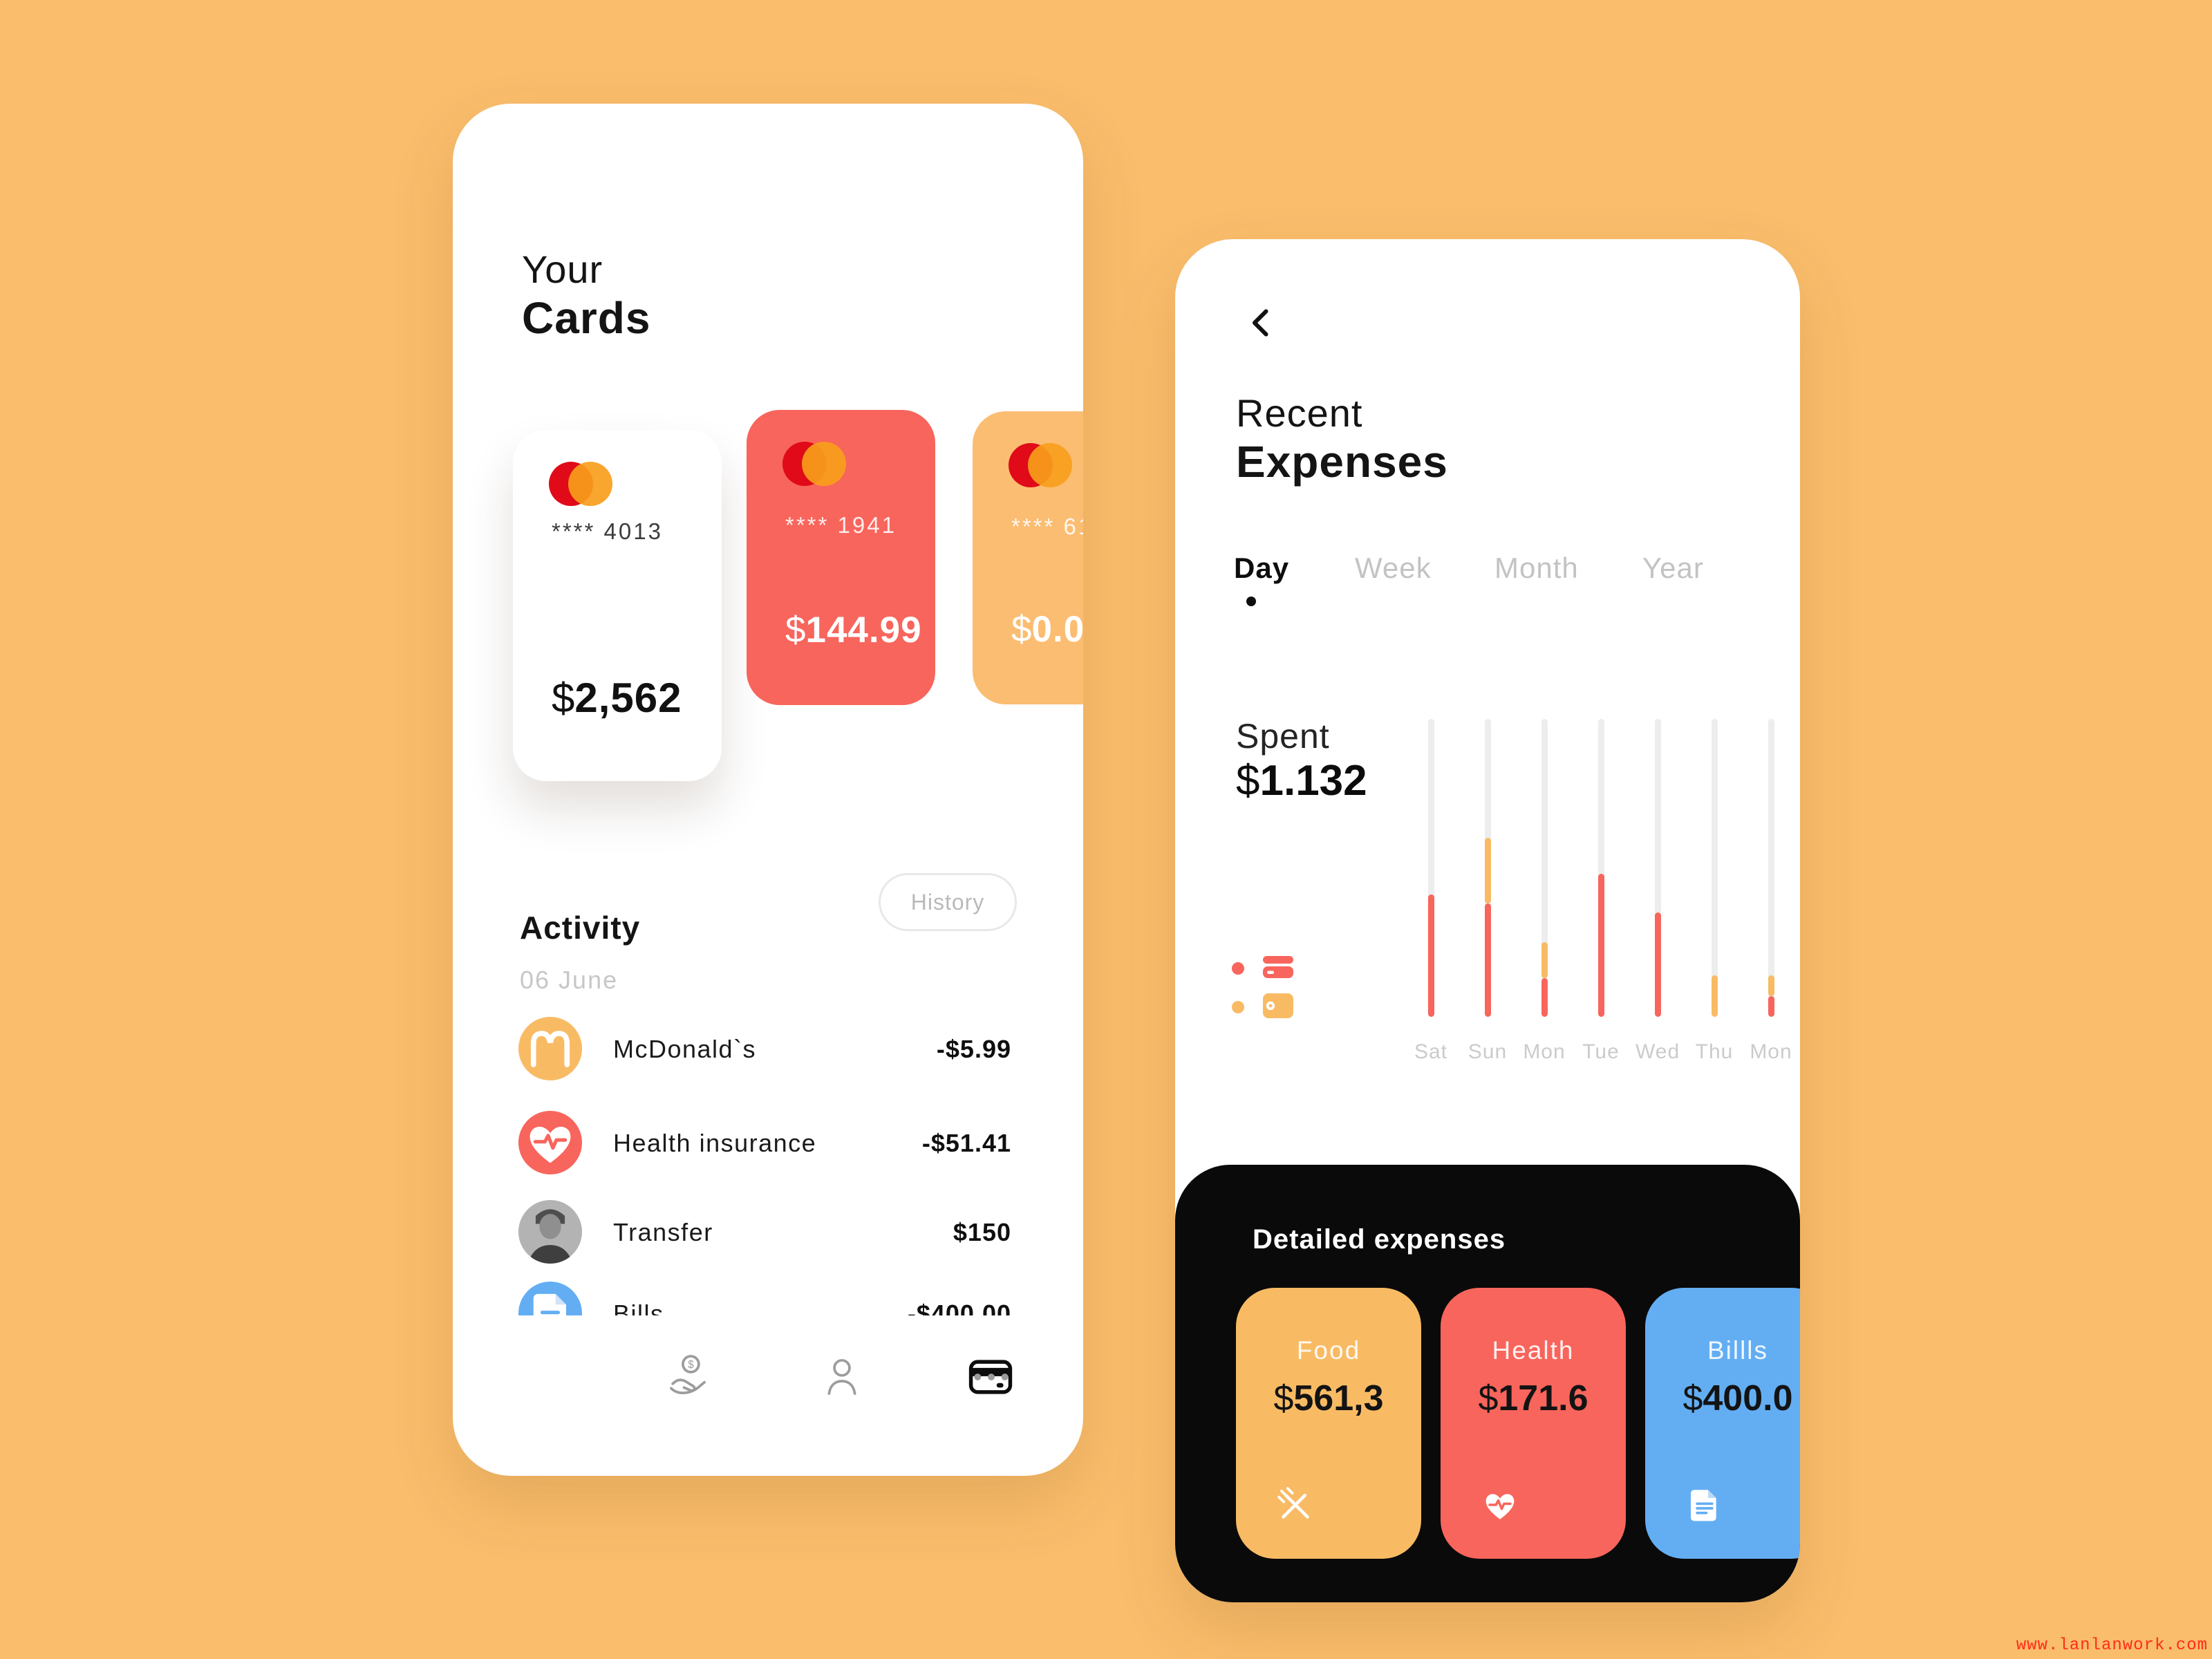 The width and height of the screenshot is (2212, 1659). Describe the element at coordinates (1657, 892) in the screenshot. I see `chart-column-wed-4: Wed` at that location.